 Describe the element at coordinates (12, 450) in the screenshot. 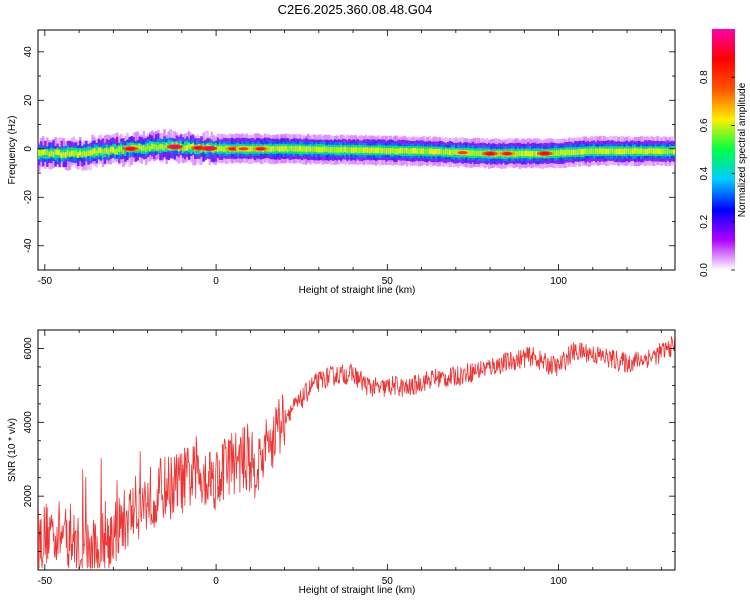

I see `snr-y-label: SNR (10 * v/v)` at that location.